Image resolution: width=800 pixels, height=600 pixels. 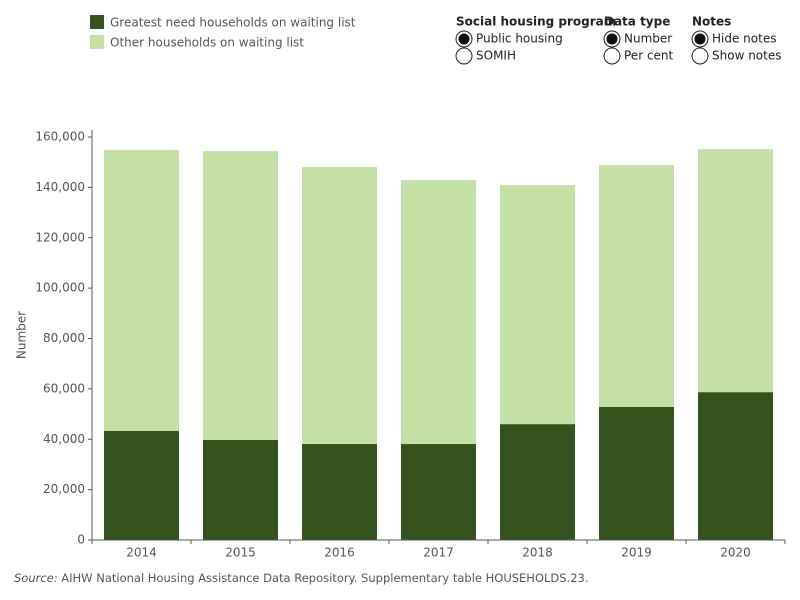 What do you see at coordinates (64, 338) in the screenshot?
I see `y-tick-label: 80,000` at bounding box center [64, 338].